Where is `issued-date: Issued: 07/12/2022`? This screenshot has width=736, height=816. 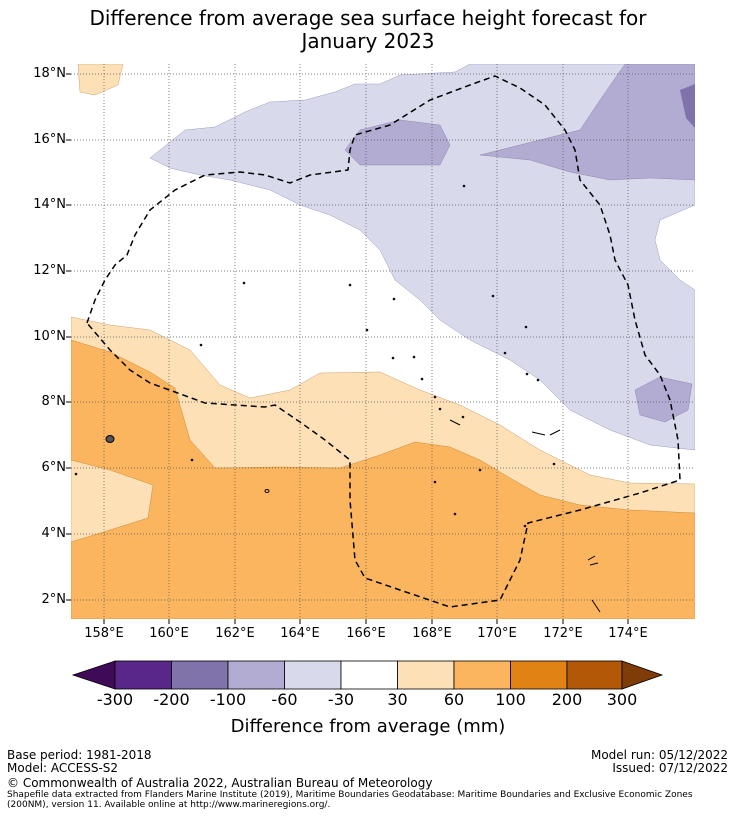
issued-date: Issued: 07/12/2022 is located at coordinates (670, 768).